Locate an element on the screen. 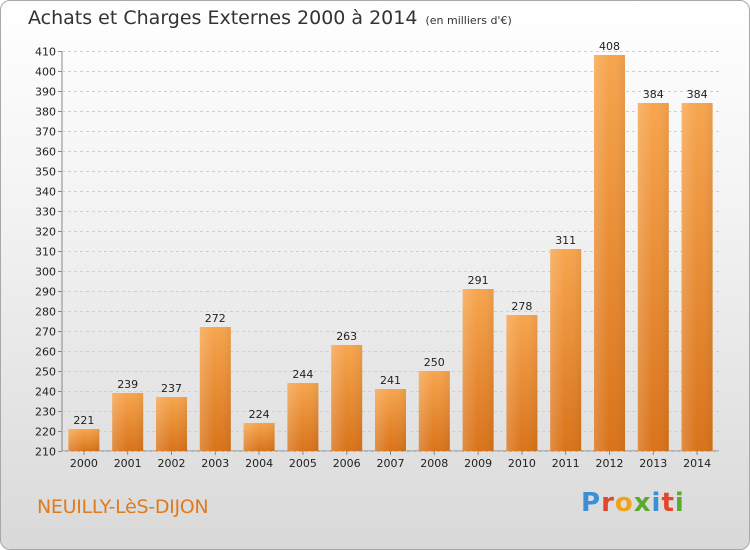  x-tick-label: 2000 is located at coordinates (84, 463).